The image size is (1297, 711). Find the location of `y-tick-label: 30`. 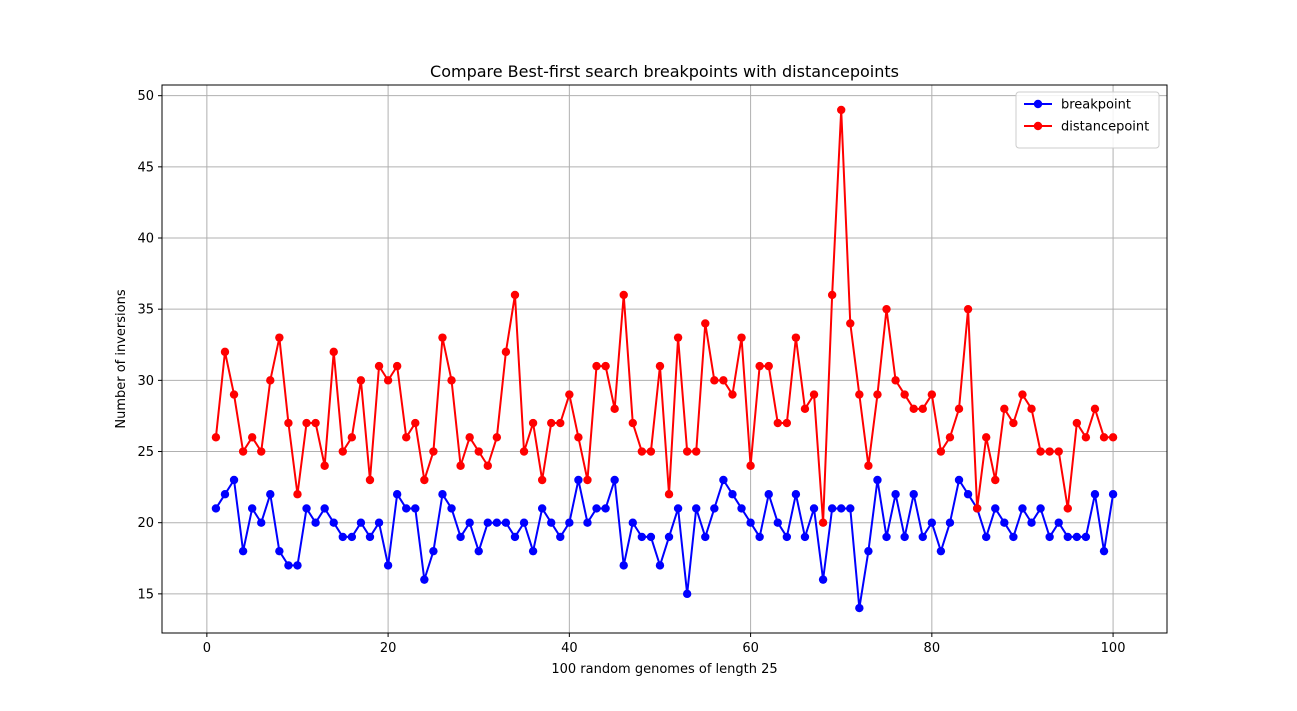

y-tick-label: 30 is located at coordinates (145, 381).